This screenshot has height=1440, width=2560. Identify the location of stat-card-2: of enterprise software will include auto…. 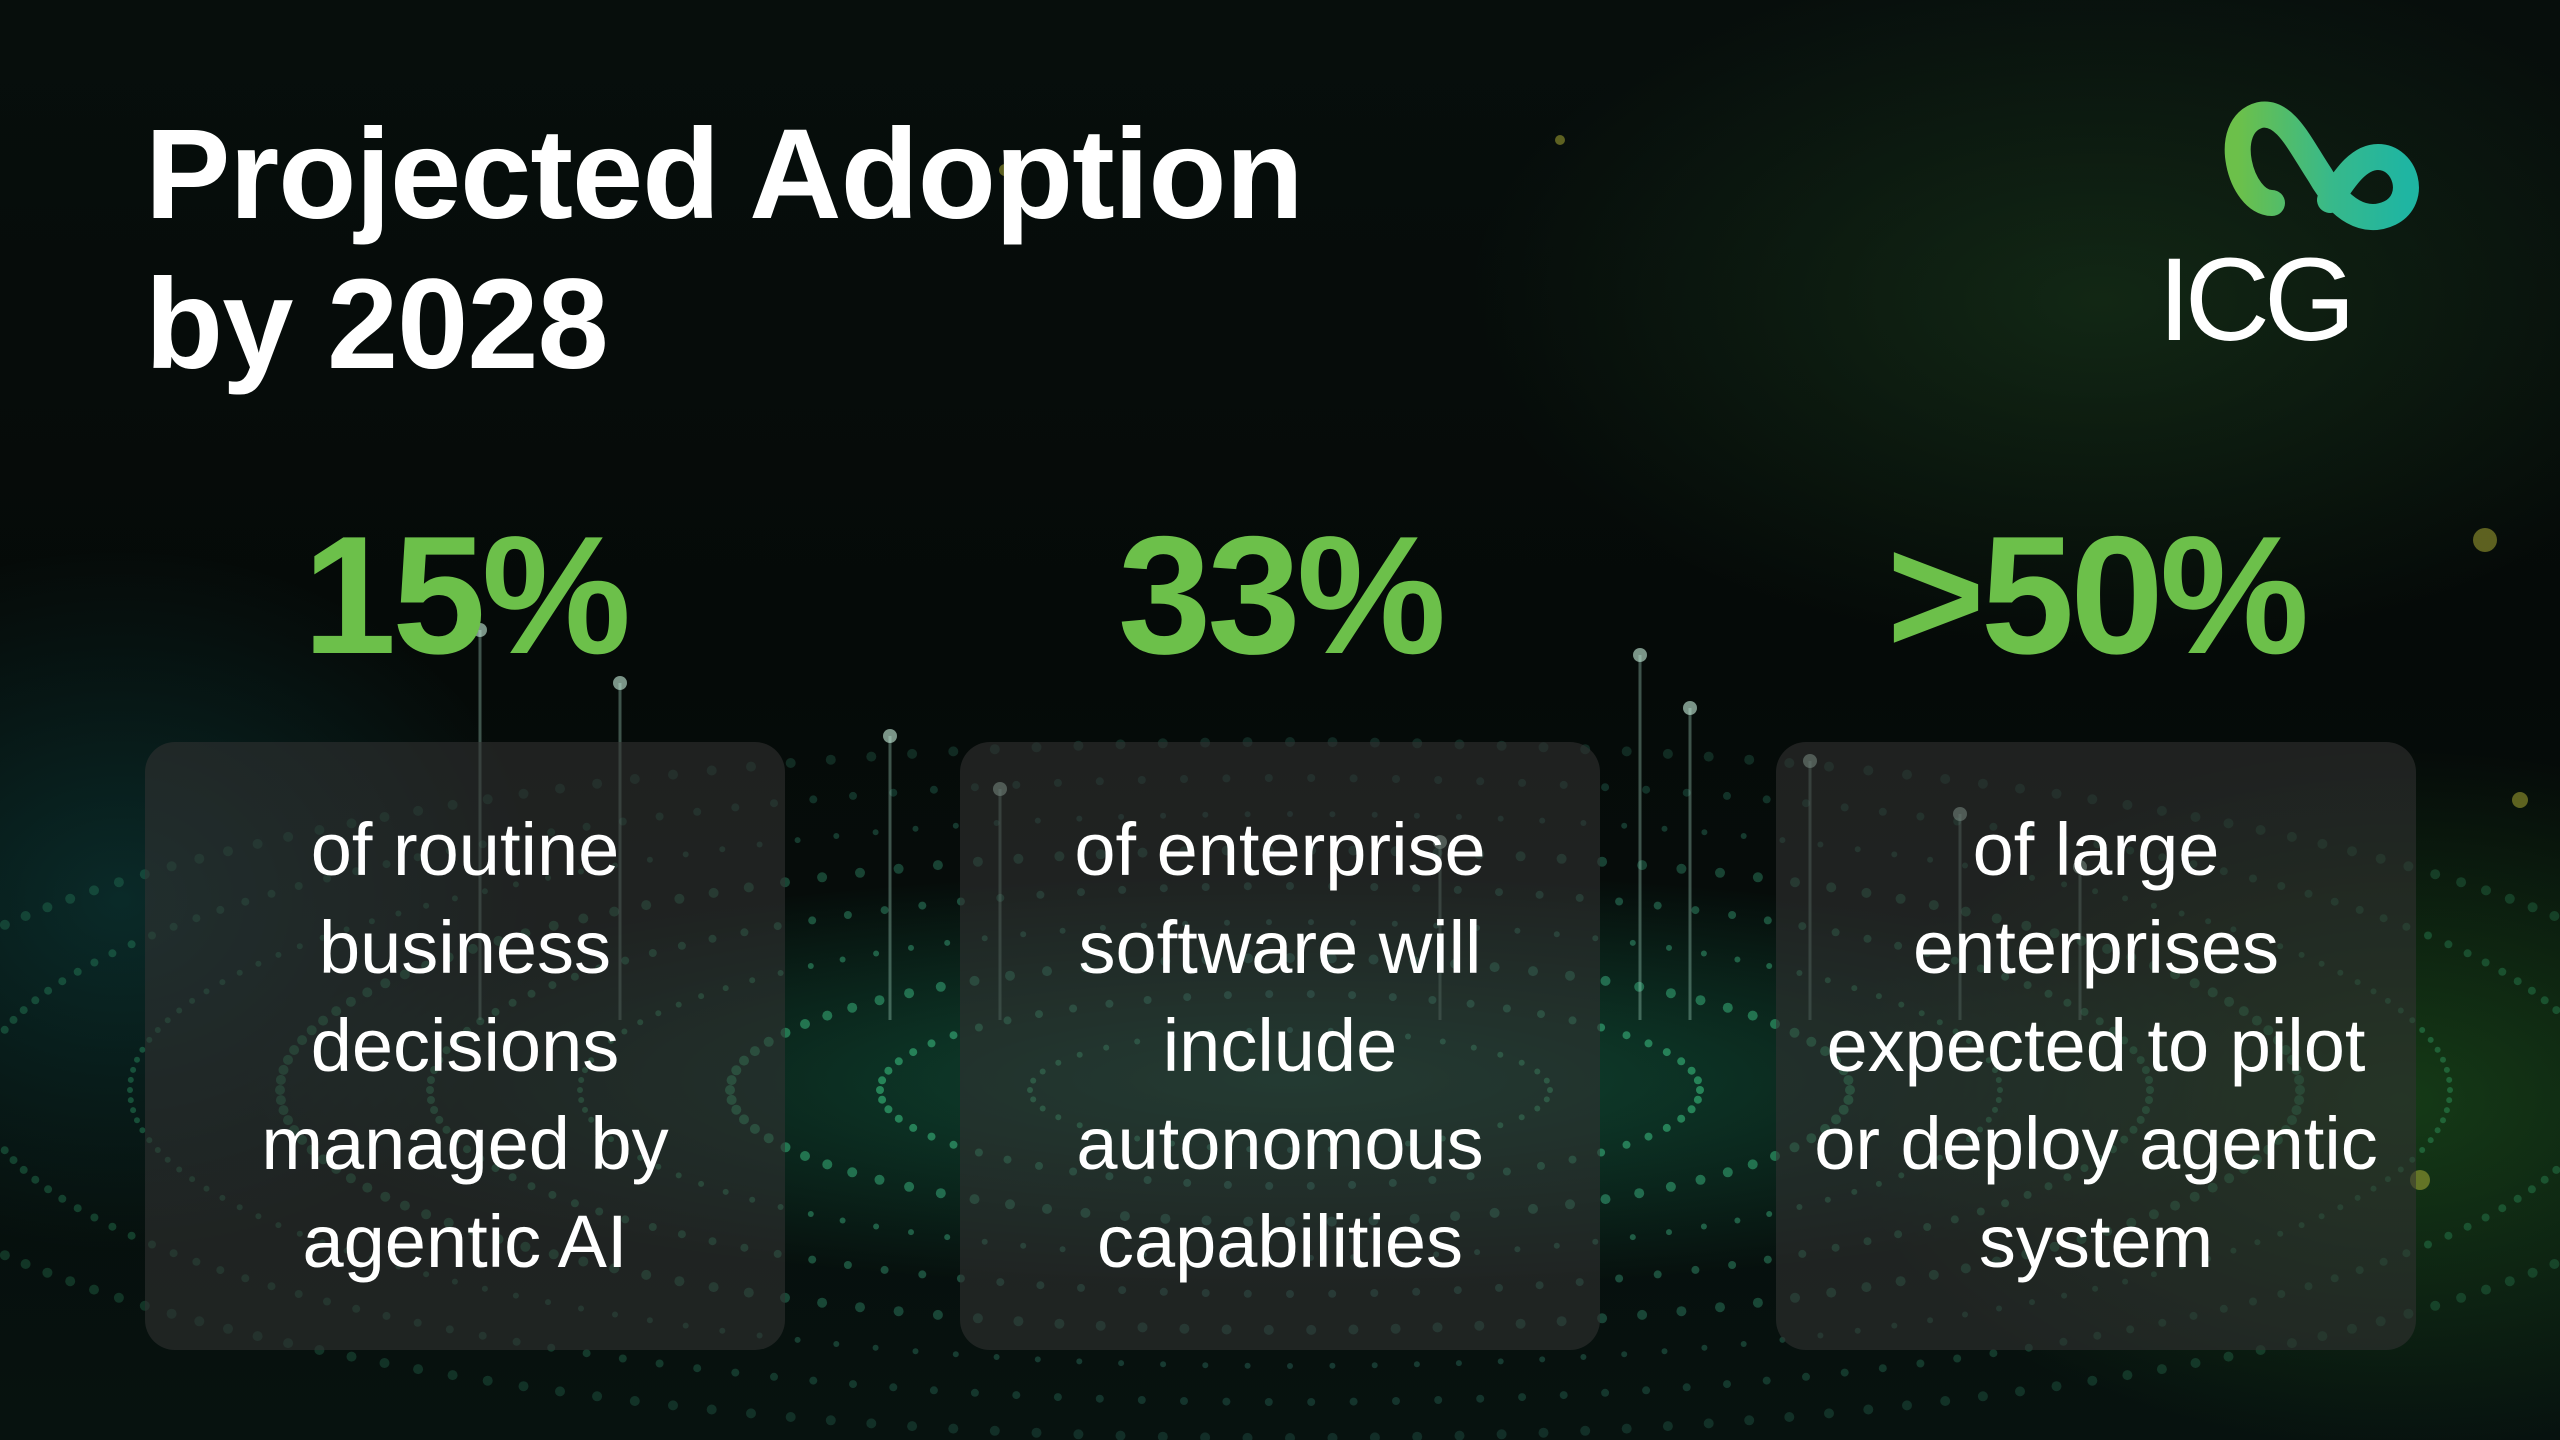
(1280, 1046).